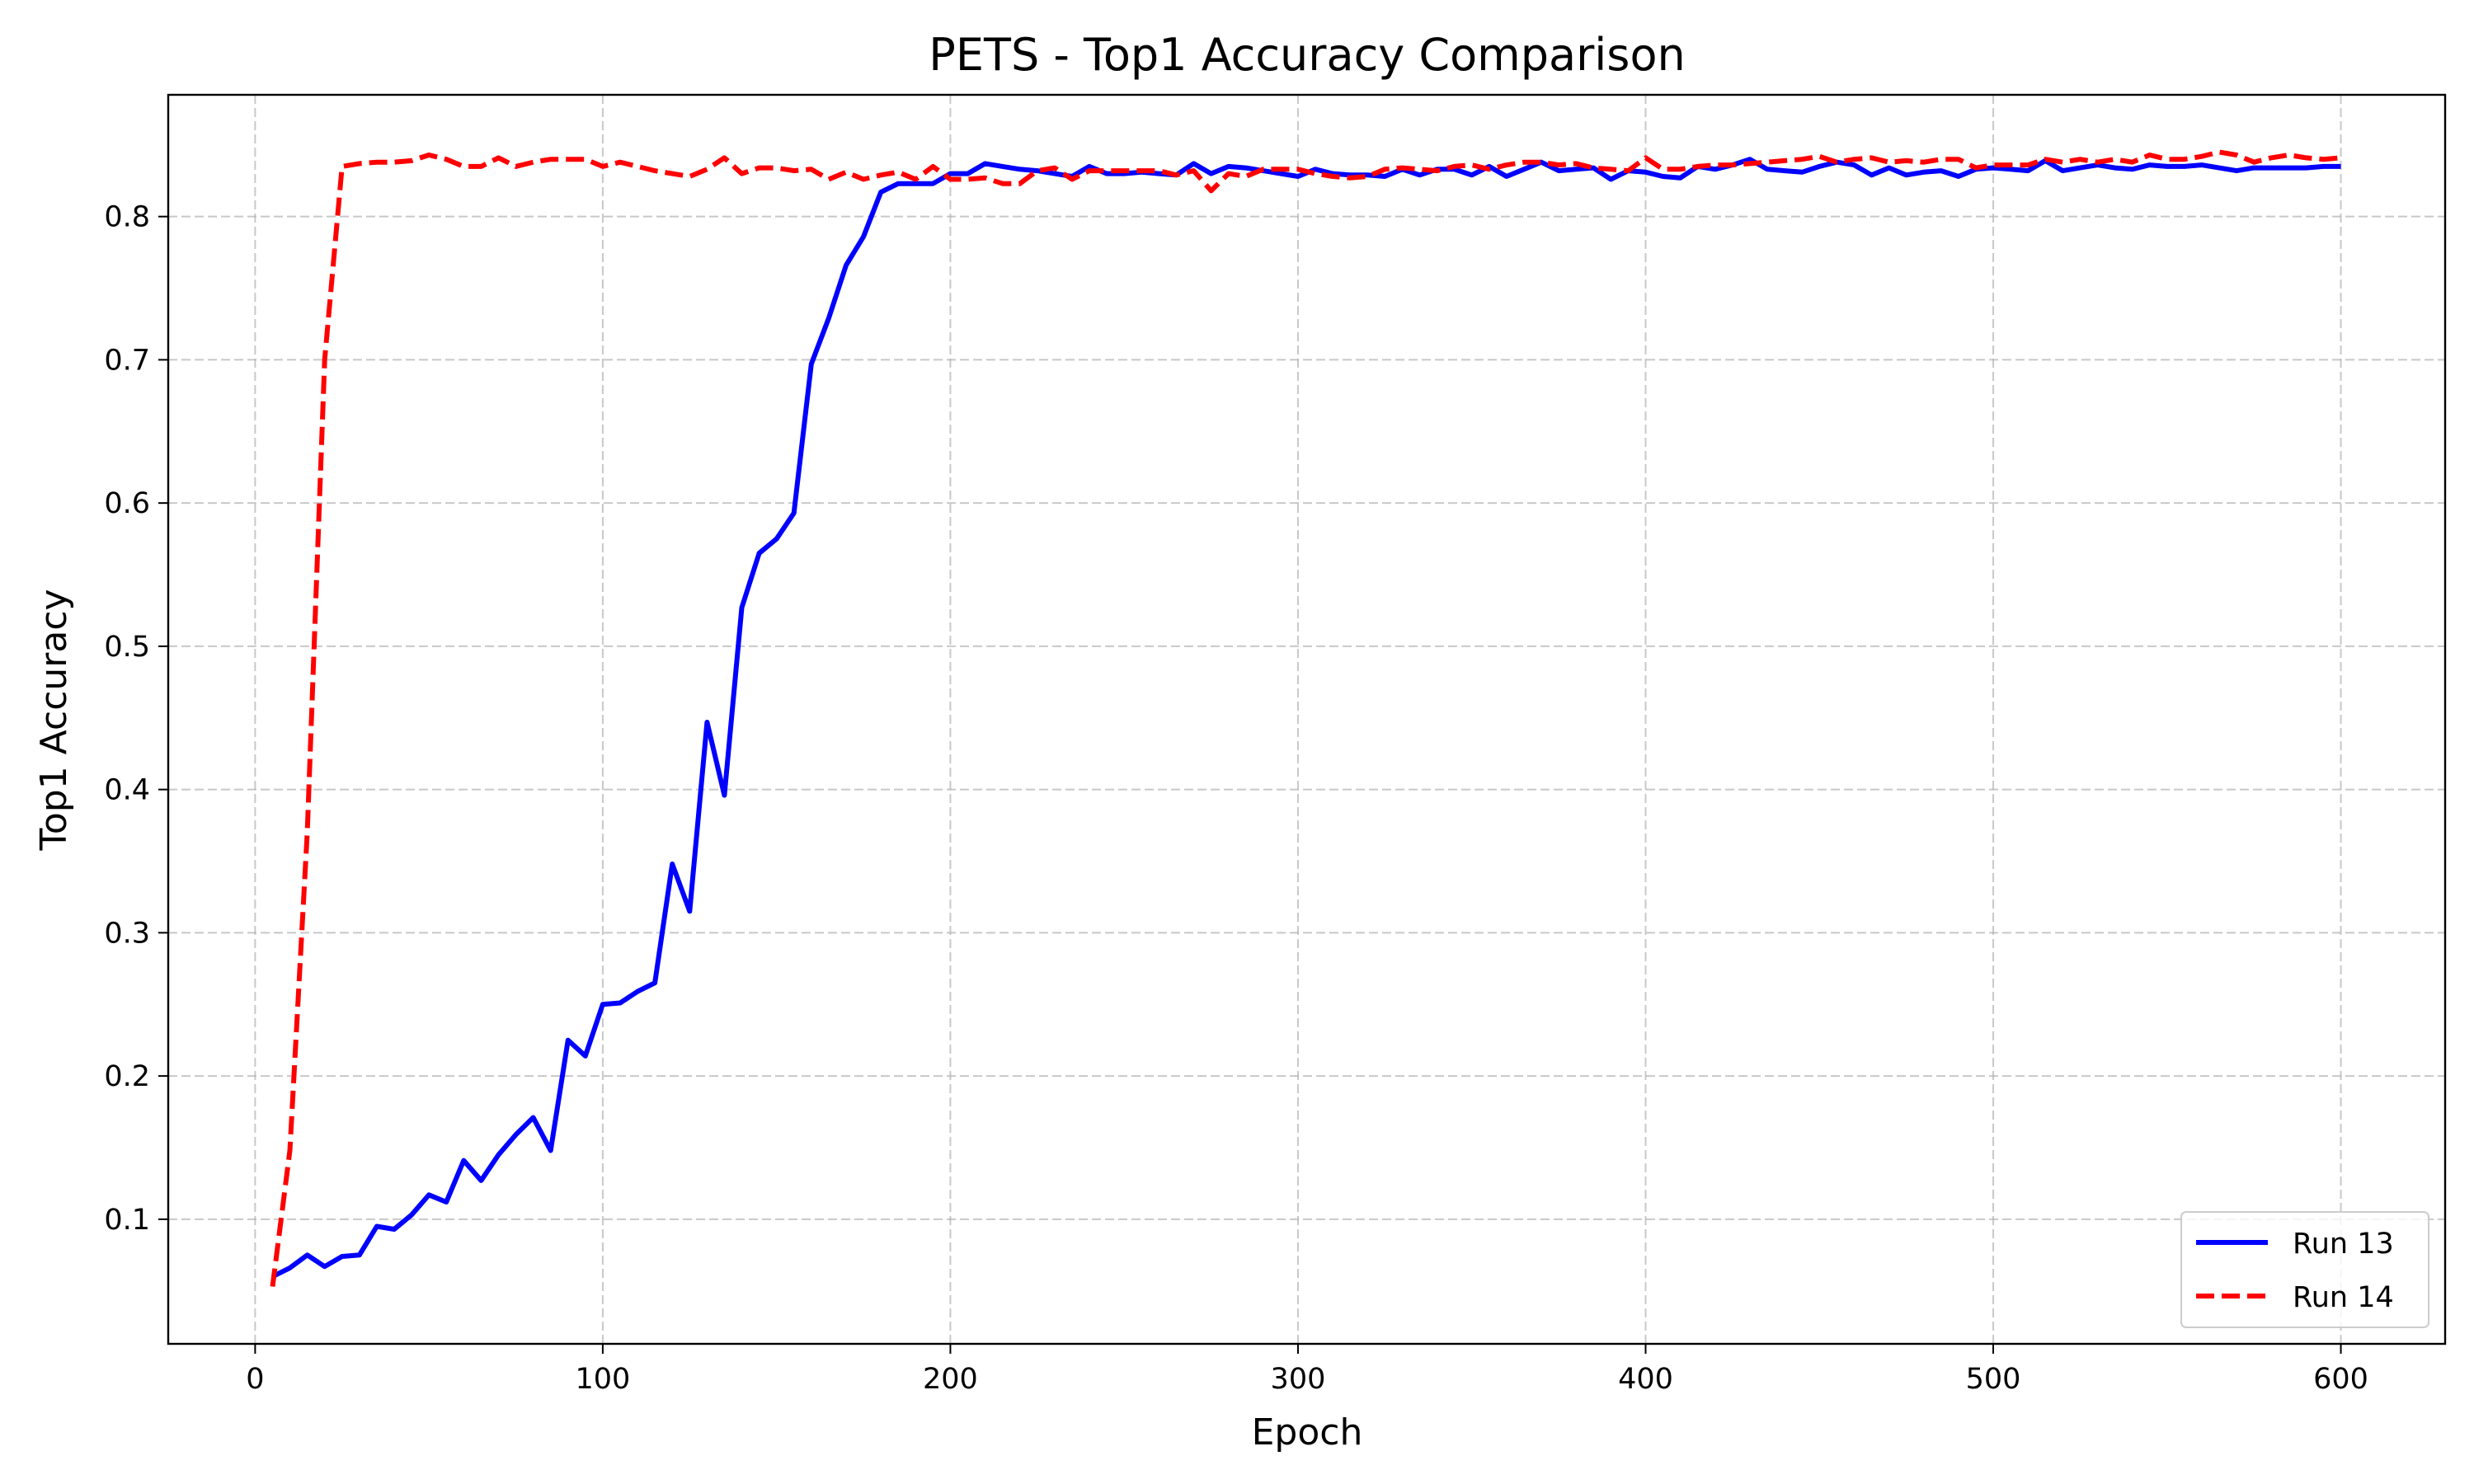  Describe the element at coordinates (136, 719) in the screenshot. I see `y-axis: 0.1 0.2 0.3 0.4 0.5 0.6 0.7 0.8` at that location.